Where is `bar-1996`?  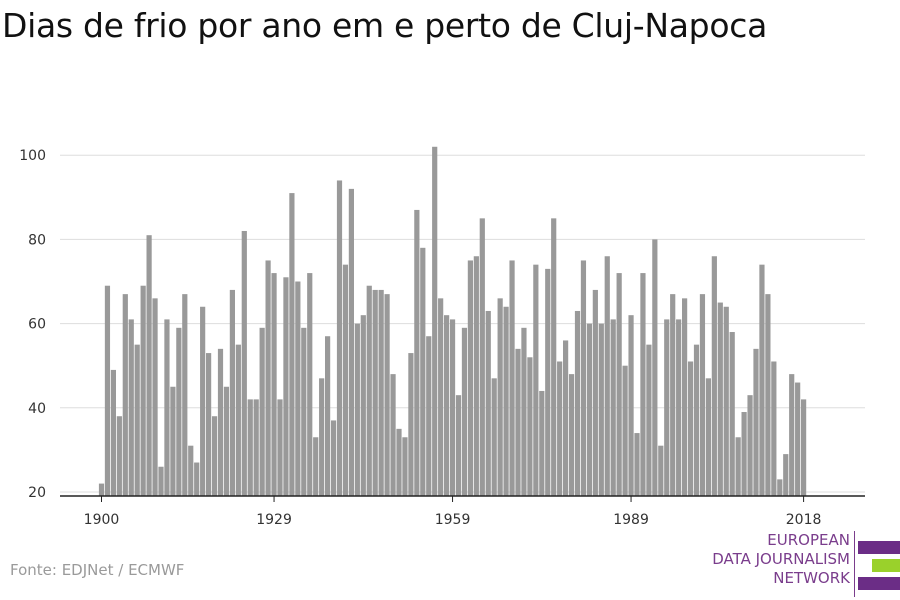
bar-1996 is located at coordinates (673, 395).